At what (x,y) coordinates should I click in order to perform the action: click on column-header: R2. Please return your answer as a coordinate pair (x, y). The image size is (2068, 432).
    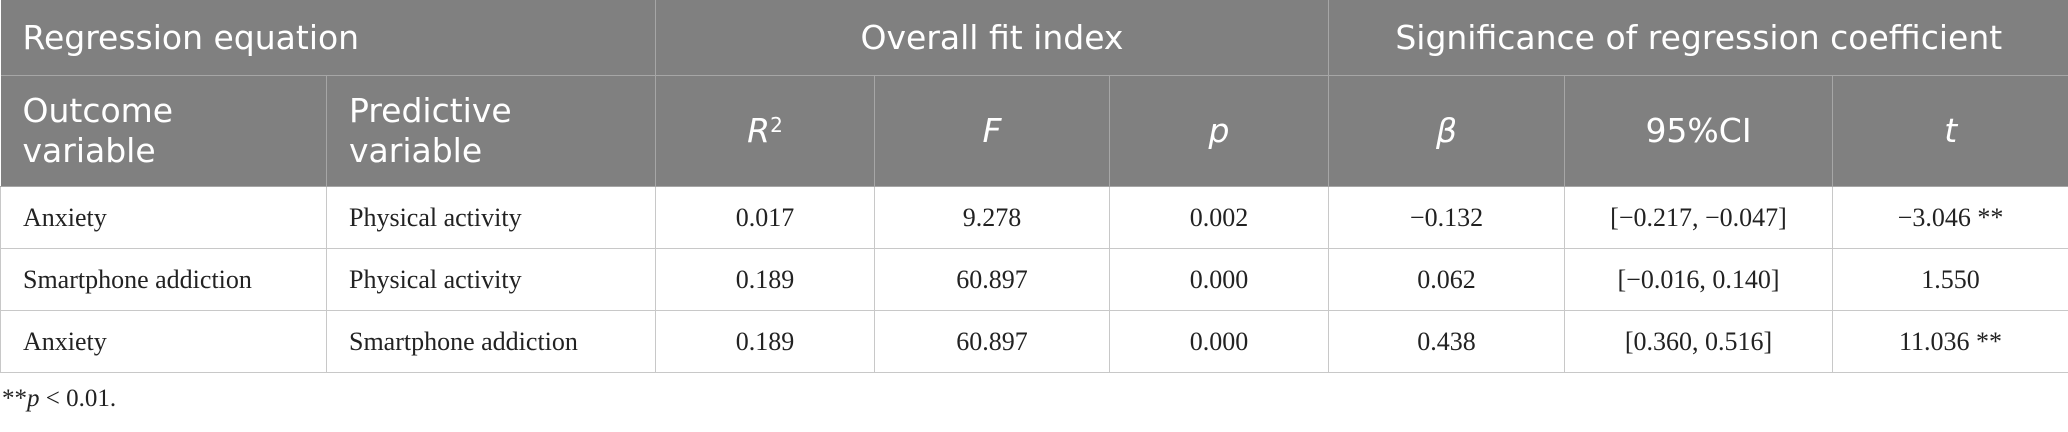
    Looking at the image, I should click on (765, 131).